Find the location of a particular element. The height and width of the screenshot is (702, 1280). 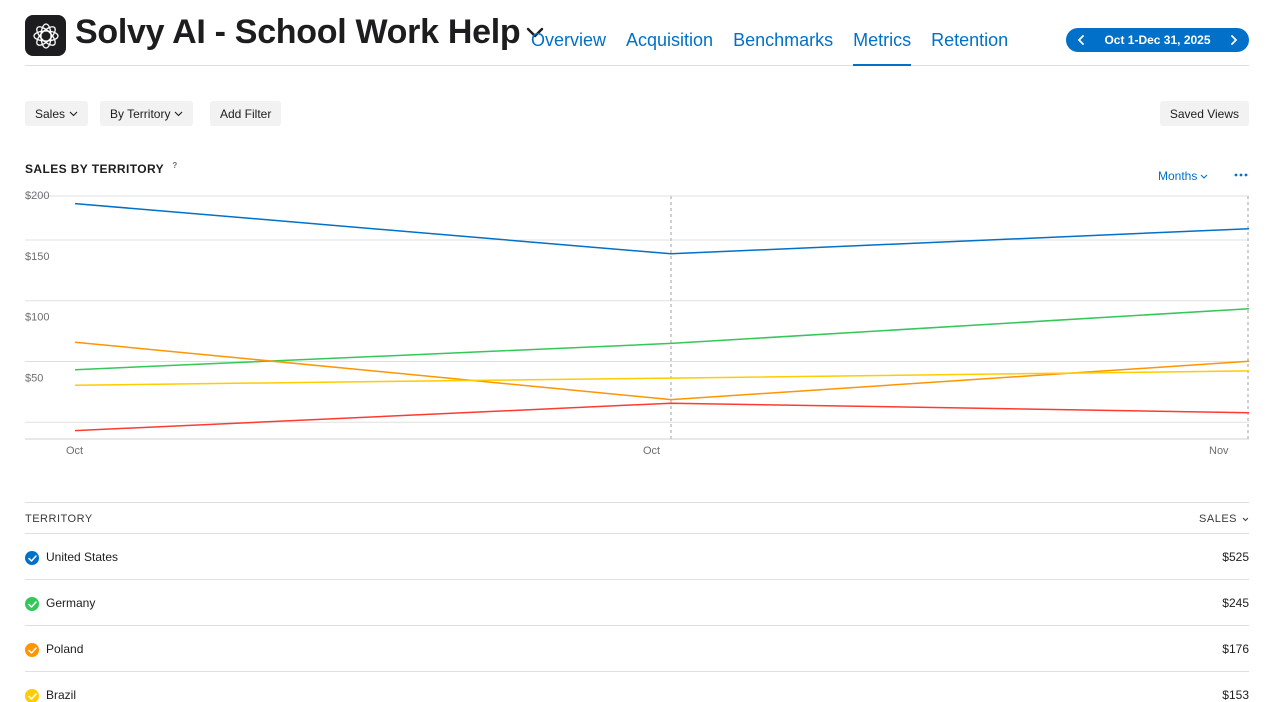

y-tick-label: $150 is located at coordinates (37, 257).